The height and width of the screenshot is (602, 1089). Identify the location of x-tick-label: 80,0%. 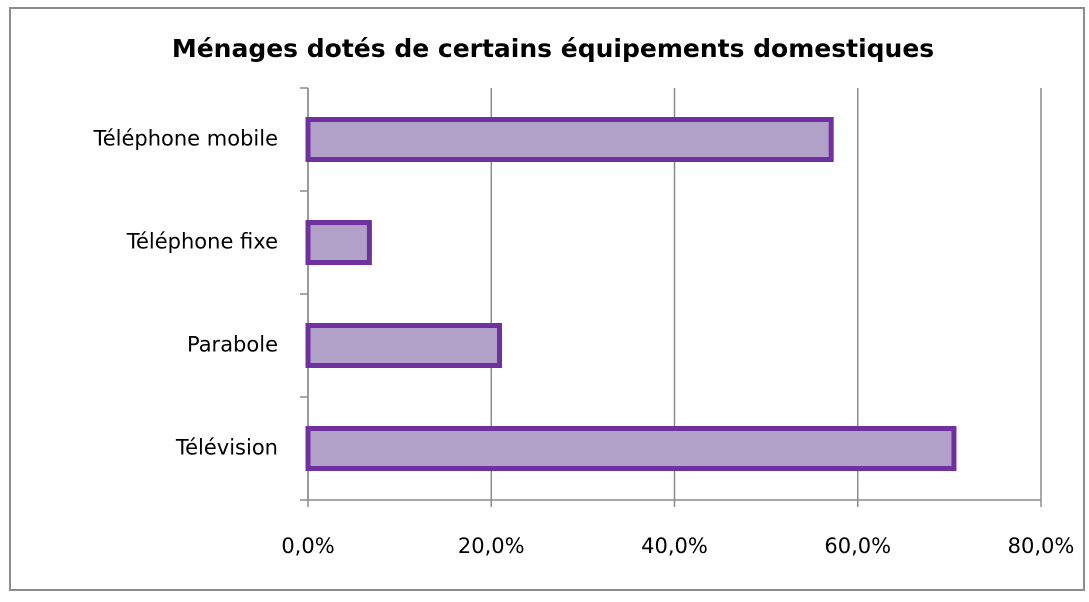
(1041, 546).